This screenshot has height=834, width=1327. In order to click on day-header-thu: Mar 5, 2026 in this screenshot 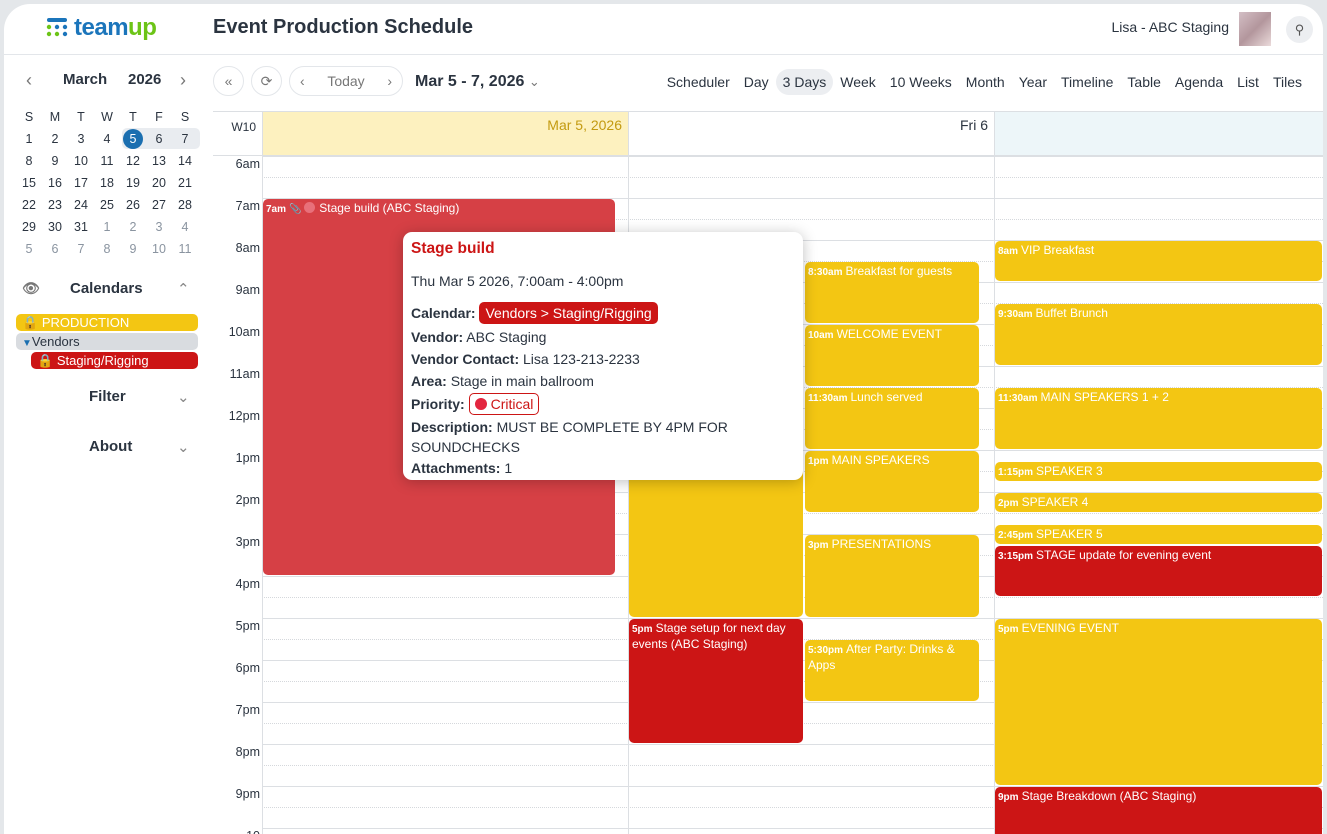, I will do `click(445, 134)`.